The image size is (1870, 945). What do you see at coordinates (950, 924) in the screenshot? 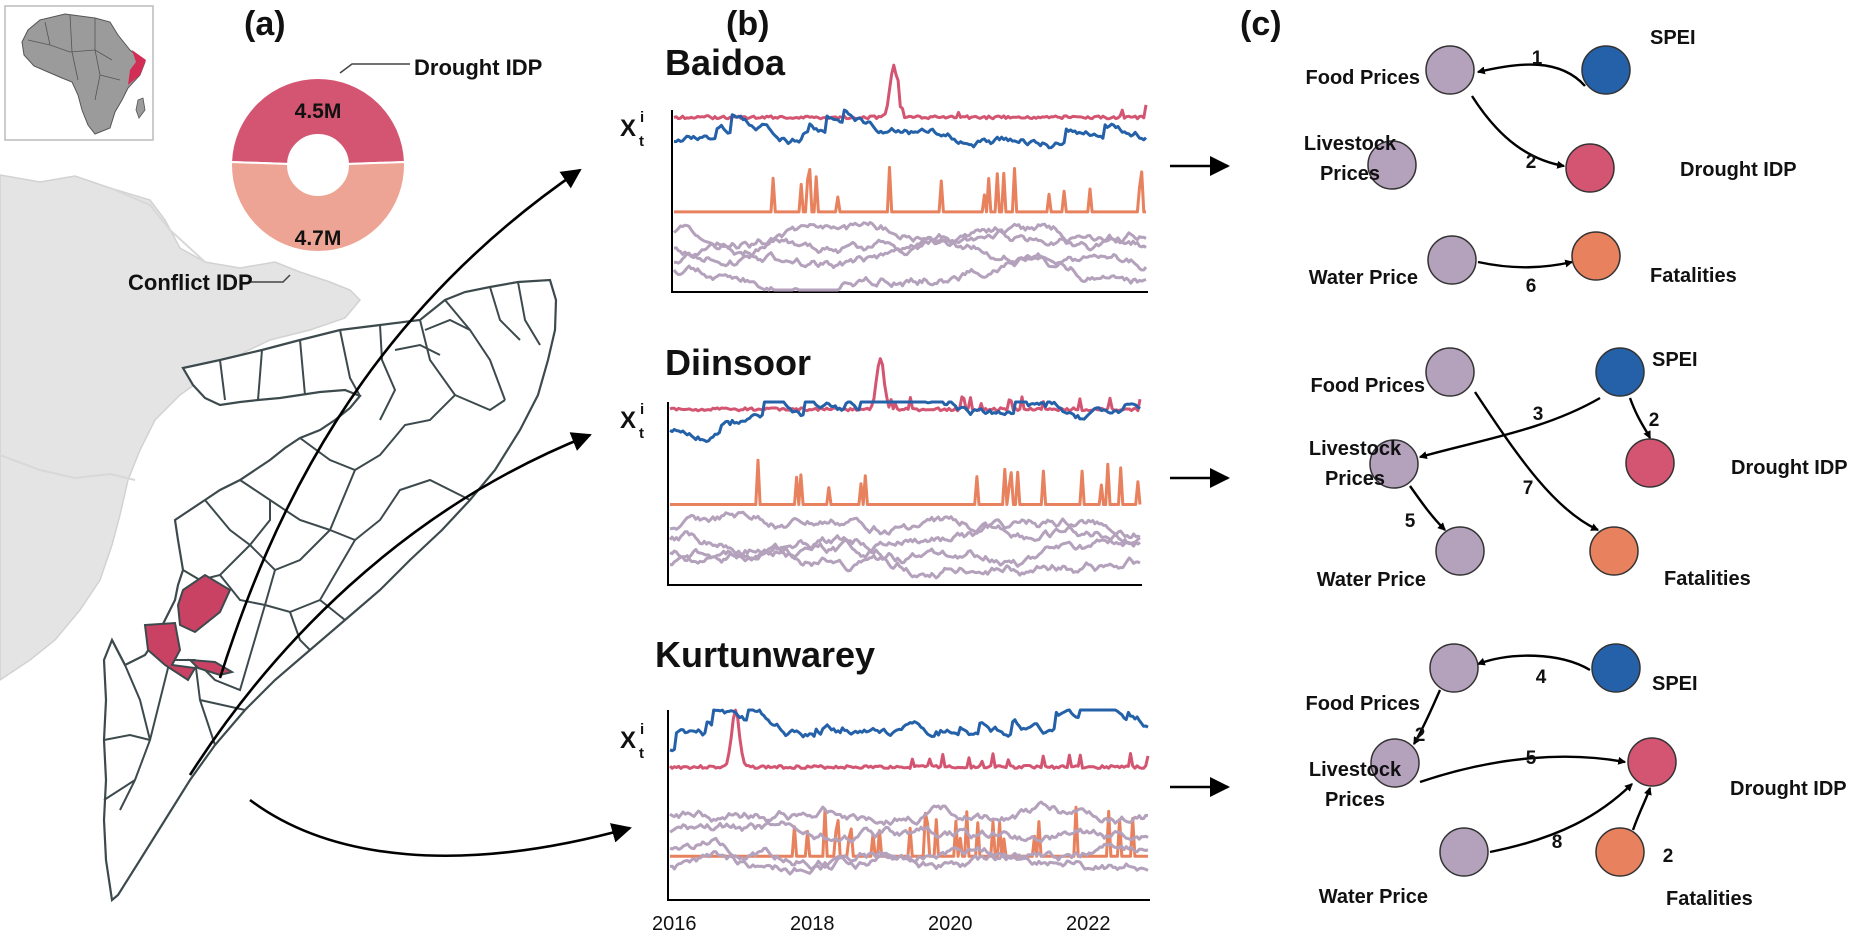
I see `x-tick-2020: 2020` at bounding box center [950, 924].